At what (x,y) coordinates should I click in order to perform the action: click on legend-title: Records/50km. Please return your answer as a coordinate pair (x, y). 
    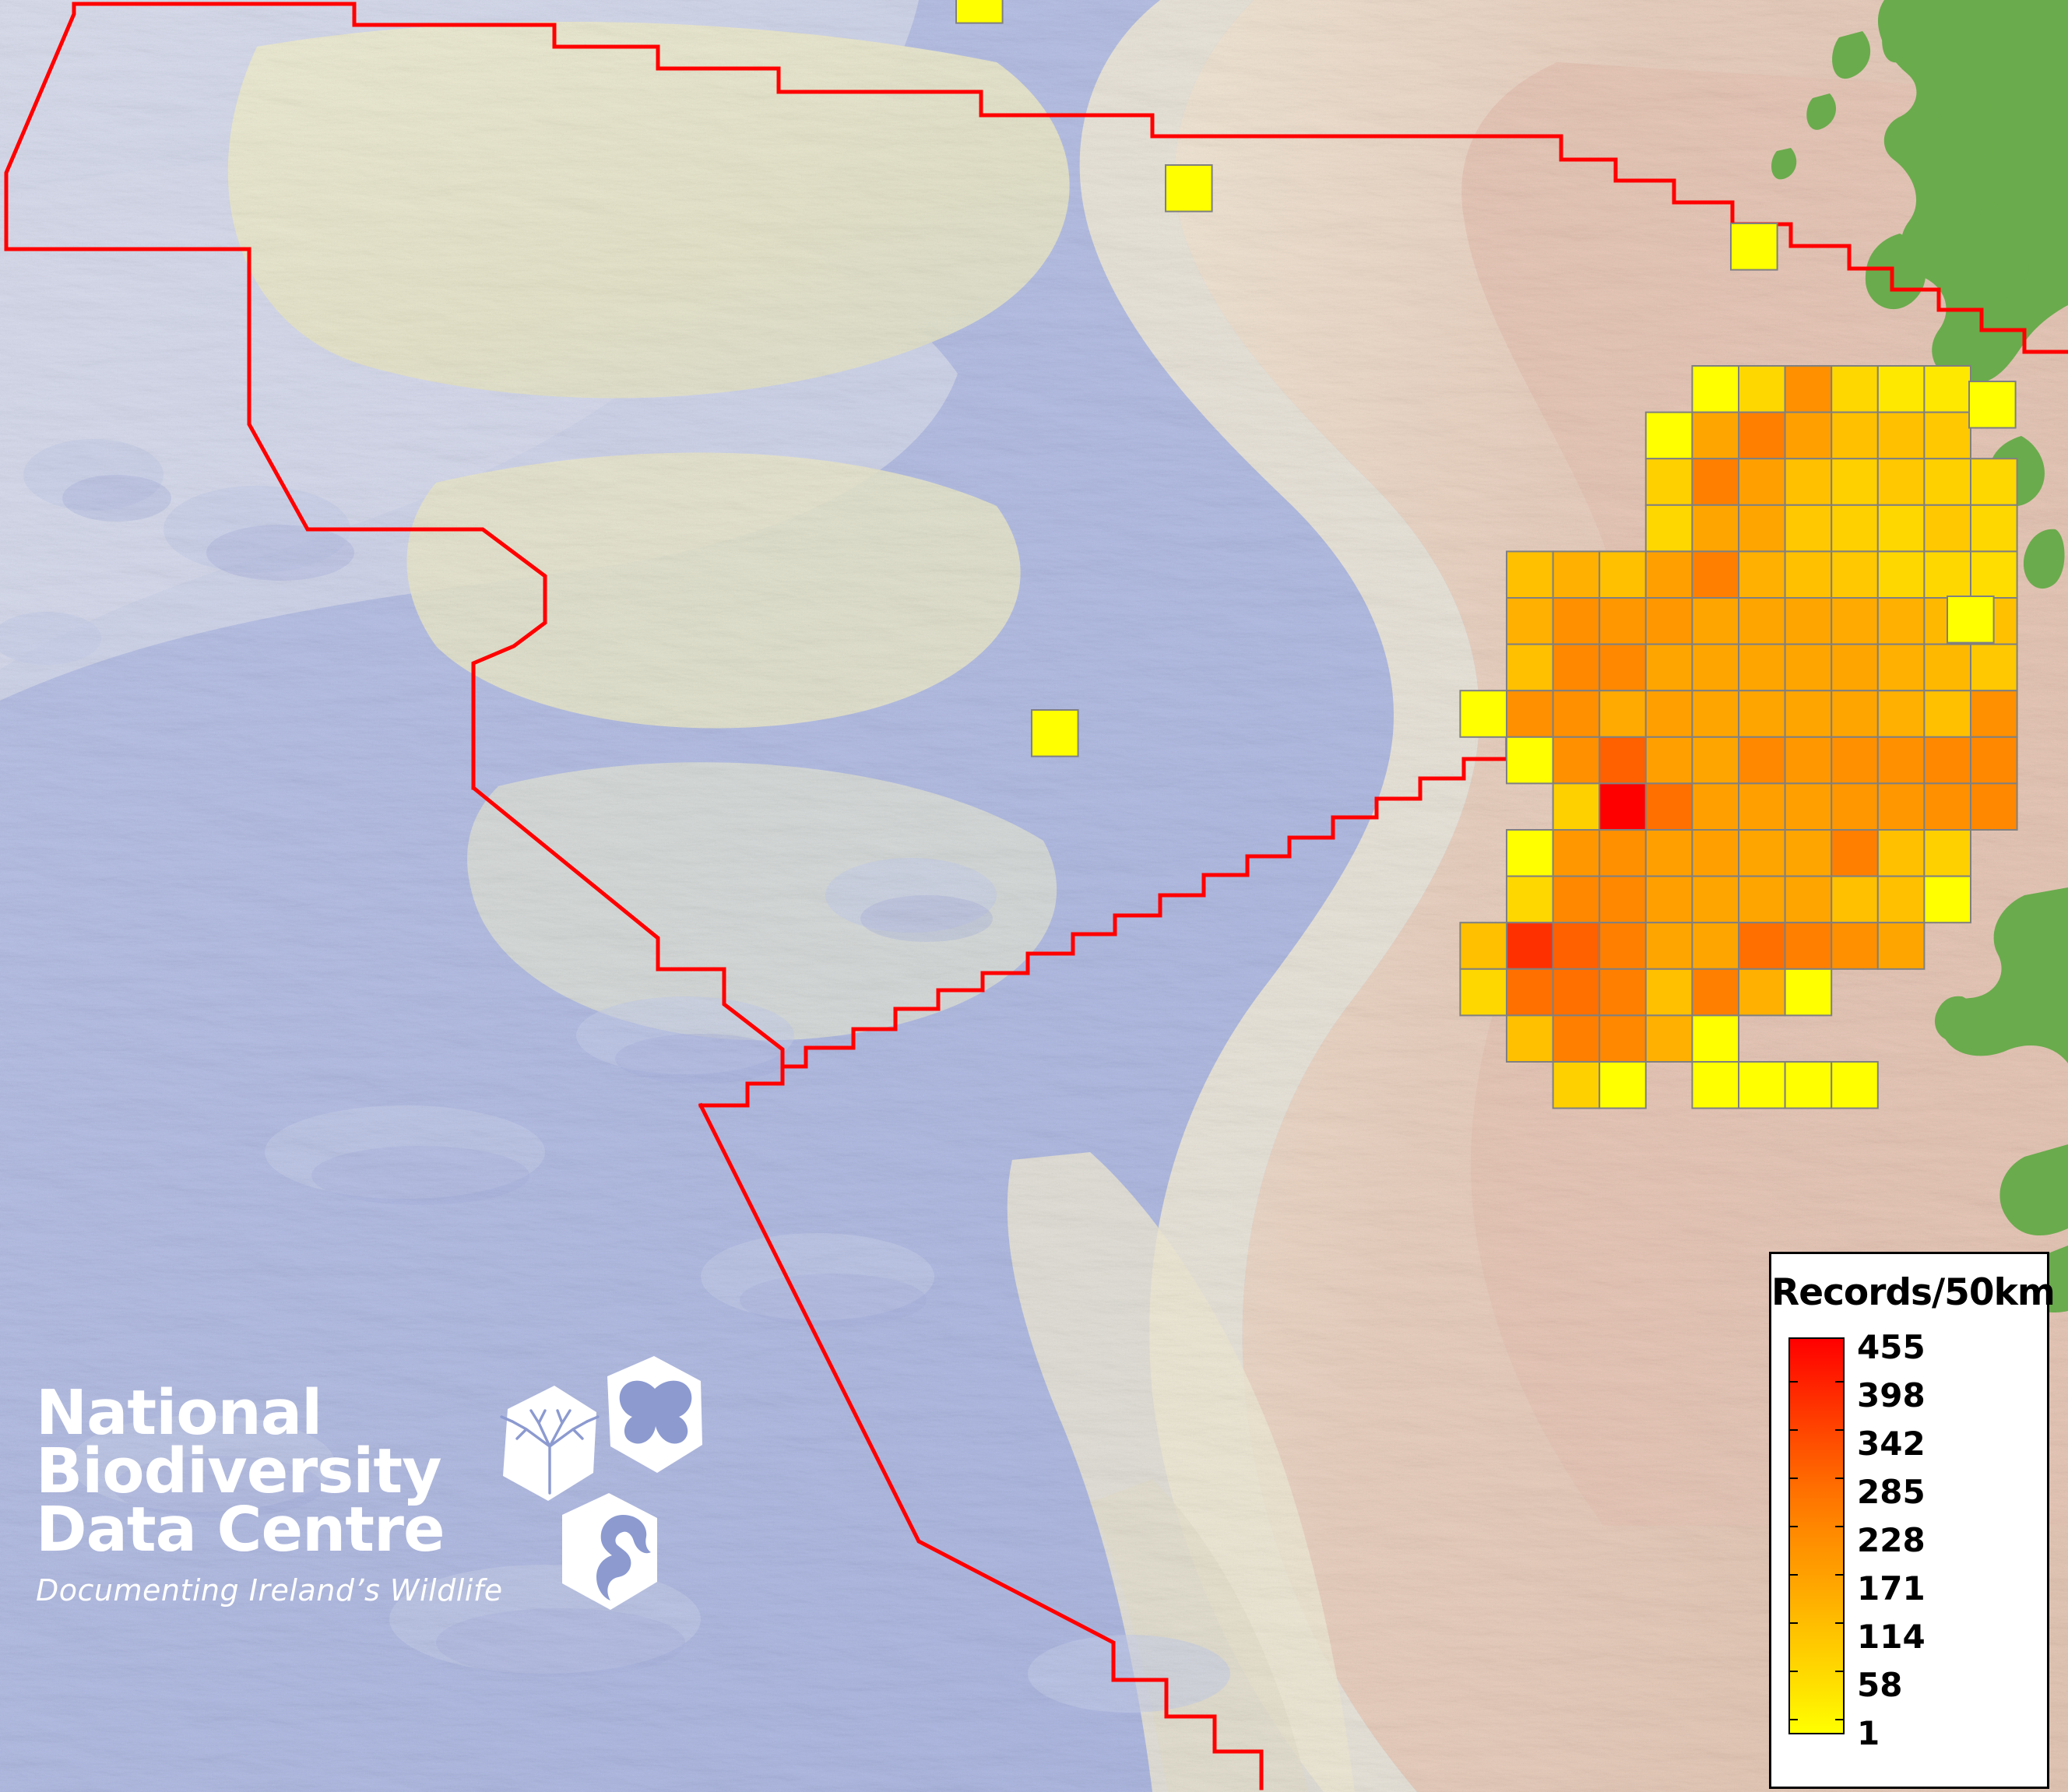
    Looking at the image, I should click on (1913, 1292).